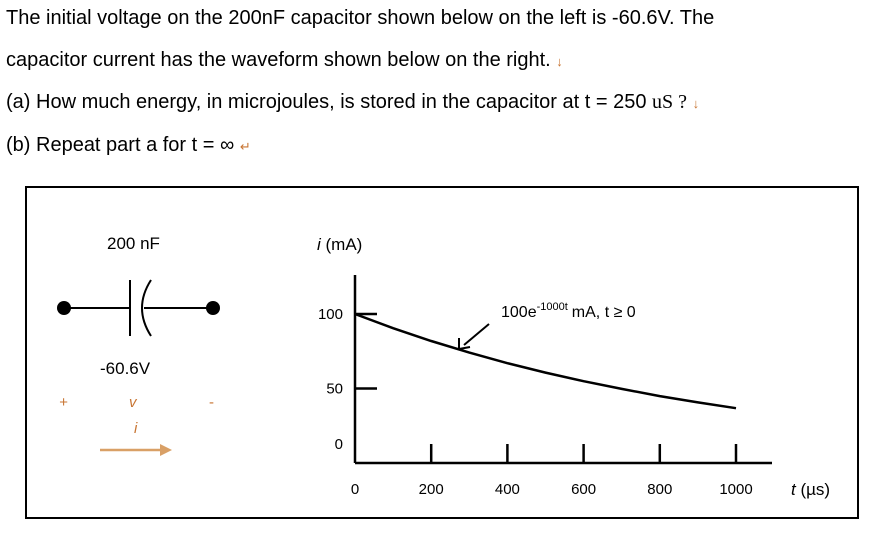  Describe the element at coordinates (604, 312) in the screenshot. I see `formula-tail: mA, t ≥ 0` at that location.